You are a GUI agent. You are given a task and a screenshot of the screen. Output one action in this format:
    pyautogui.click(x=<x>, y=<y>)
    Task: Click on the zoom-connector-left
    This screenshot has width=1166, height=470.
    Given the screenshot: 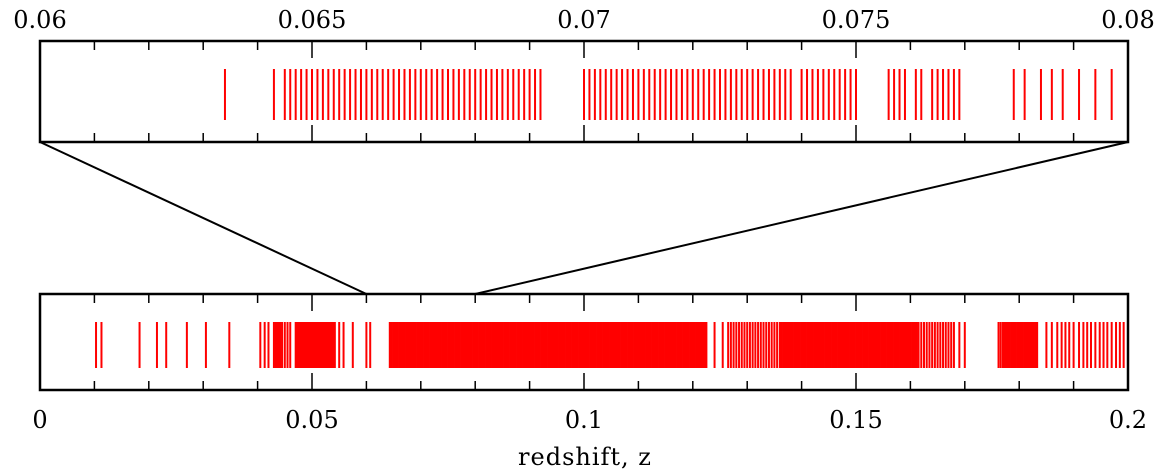 What is the action you would take?
    pyautogui.click(x=203, y=218)
    